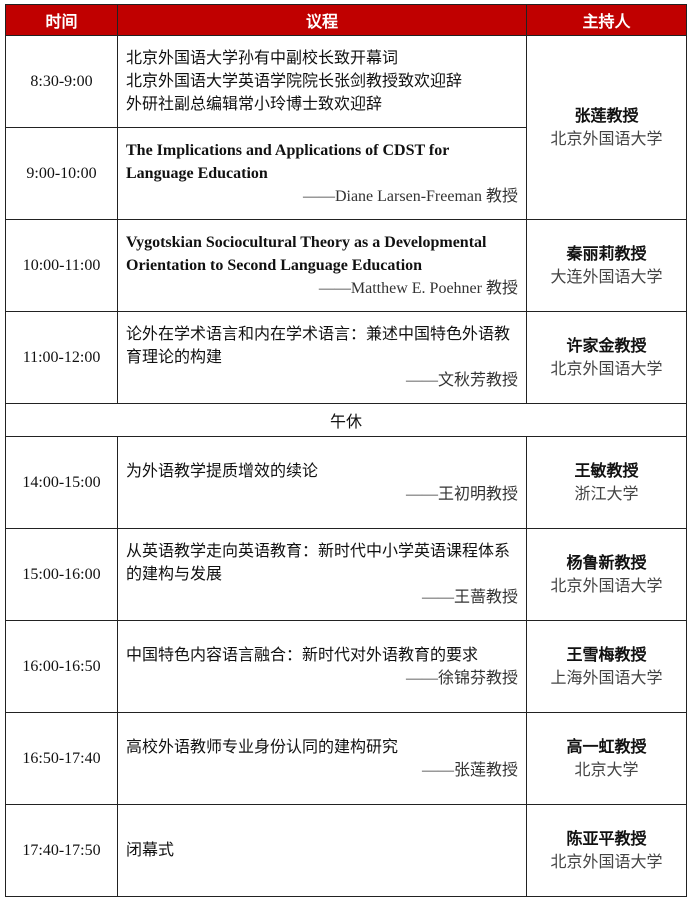  What do you see at coordinates (318, 563) in the screenshot?
I see `talk-title: 从英语教学走向英语教育：新时代中小学英语课程体系的建构与发展` at bounding box center [318, 563].